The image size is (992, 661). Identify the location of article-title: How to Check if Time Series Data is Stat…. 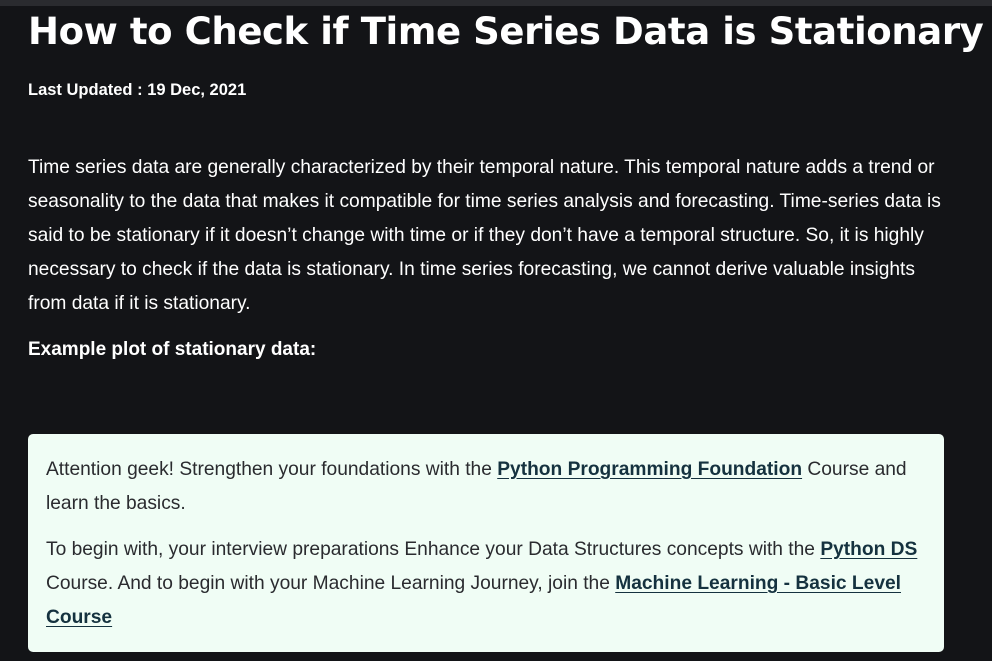
(510, 30).